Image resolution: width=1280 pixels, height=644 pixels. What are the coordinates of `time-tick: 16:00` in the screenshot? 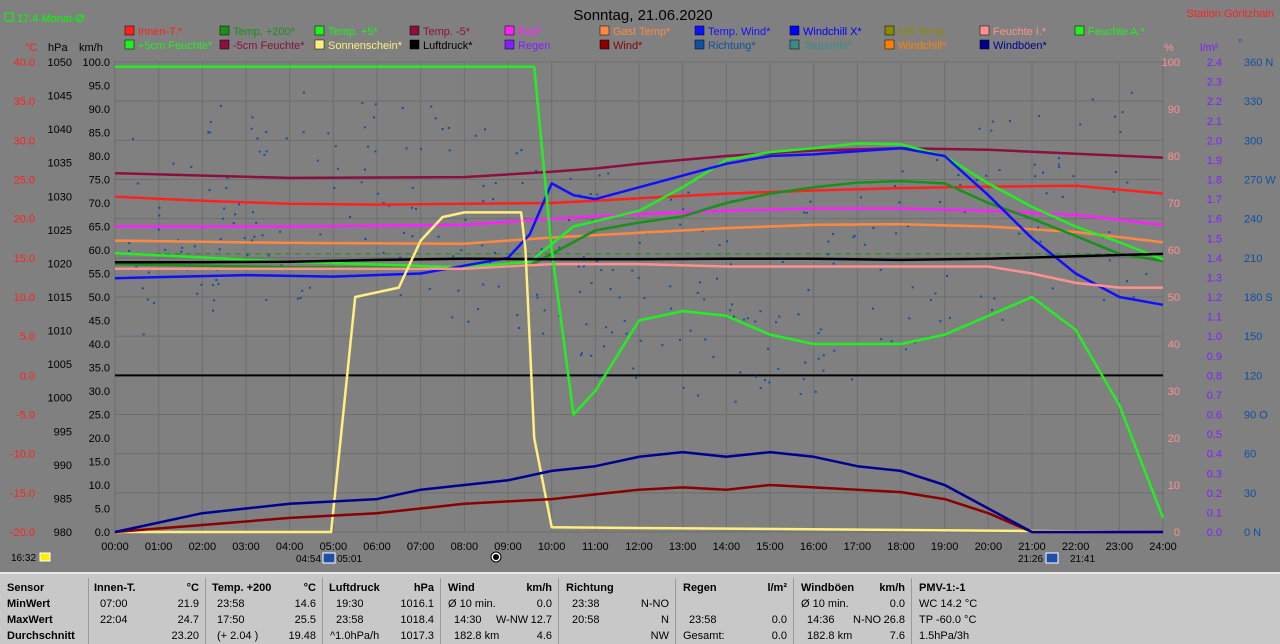 It's located at (814, 547).